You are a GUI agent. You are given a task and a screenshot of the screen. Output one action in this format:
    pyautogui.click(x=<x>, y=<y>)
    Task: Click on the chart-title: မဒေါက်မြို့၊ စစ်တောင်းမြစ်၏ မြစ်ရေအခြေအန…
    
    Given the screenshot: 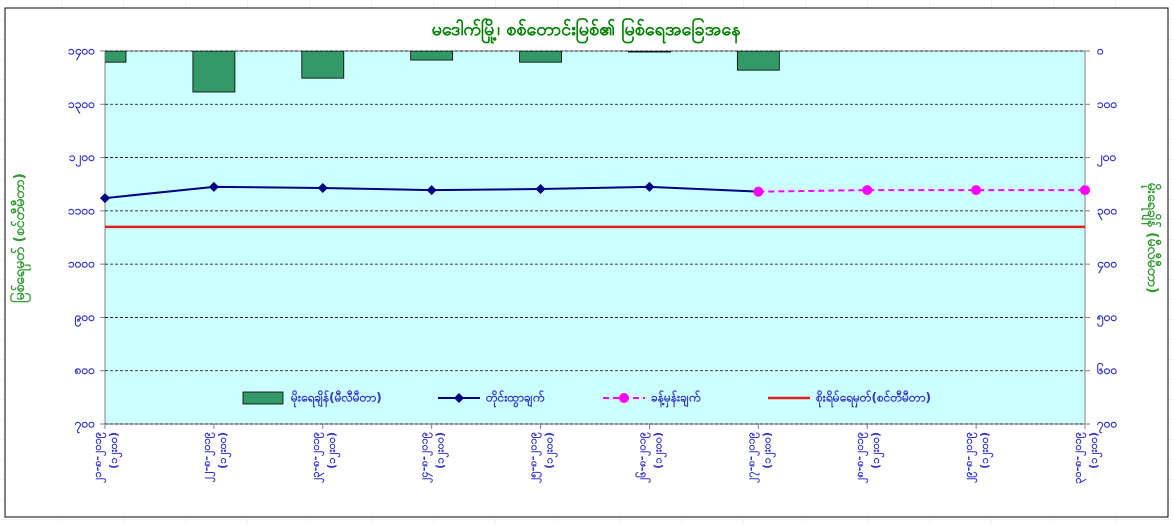 What is the action you would take?
    pyautogui.click(x=587, y=30)
    